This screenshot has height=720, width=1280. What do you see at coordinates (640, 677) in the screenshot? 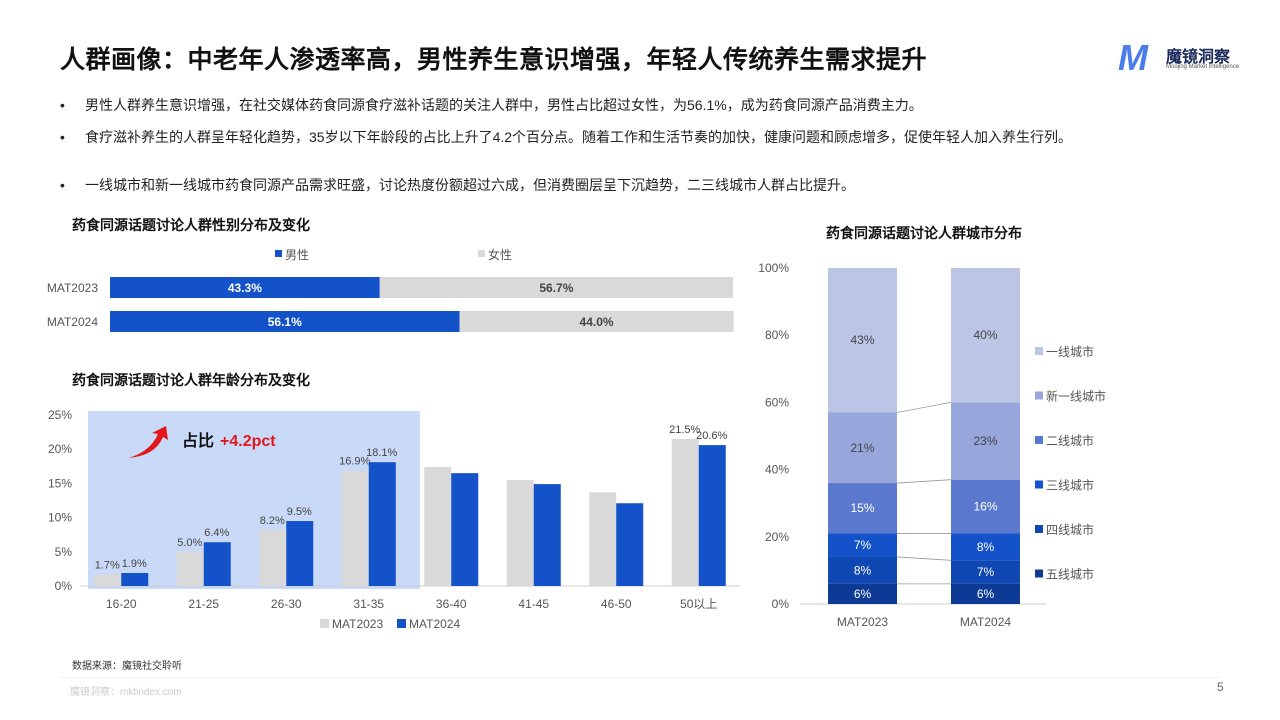
I see `footer-divider` at bounding box center [640, 677].